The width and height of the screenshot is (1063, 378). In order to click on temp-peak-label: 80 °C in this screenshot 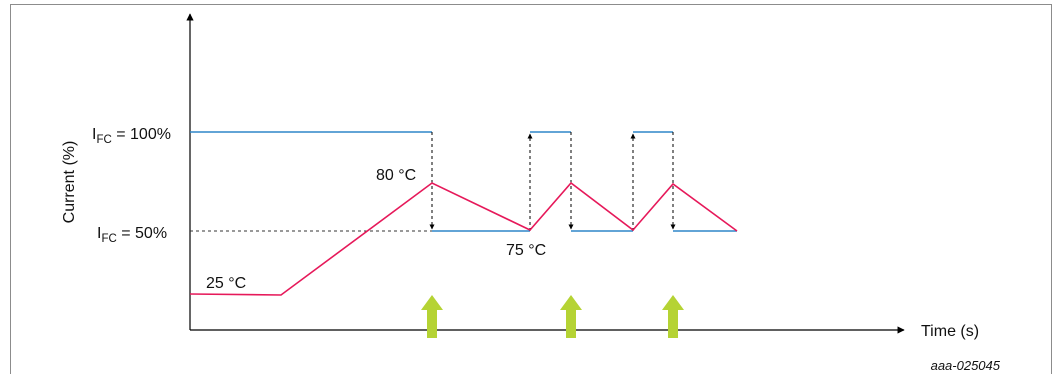, I will do `click(396, 175)`.